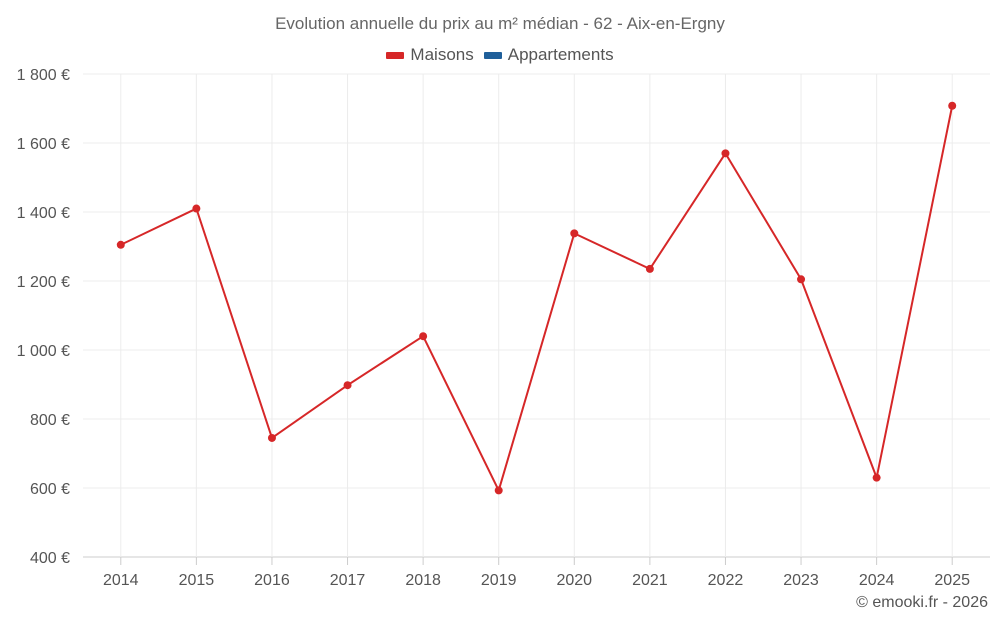 Image resolution: width=1000 pixels, height=625 pixels. I want to click on credits: © emooki.fr - 2026, so click(922, 602).